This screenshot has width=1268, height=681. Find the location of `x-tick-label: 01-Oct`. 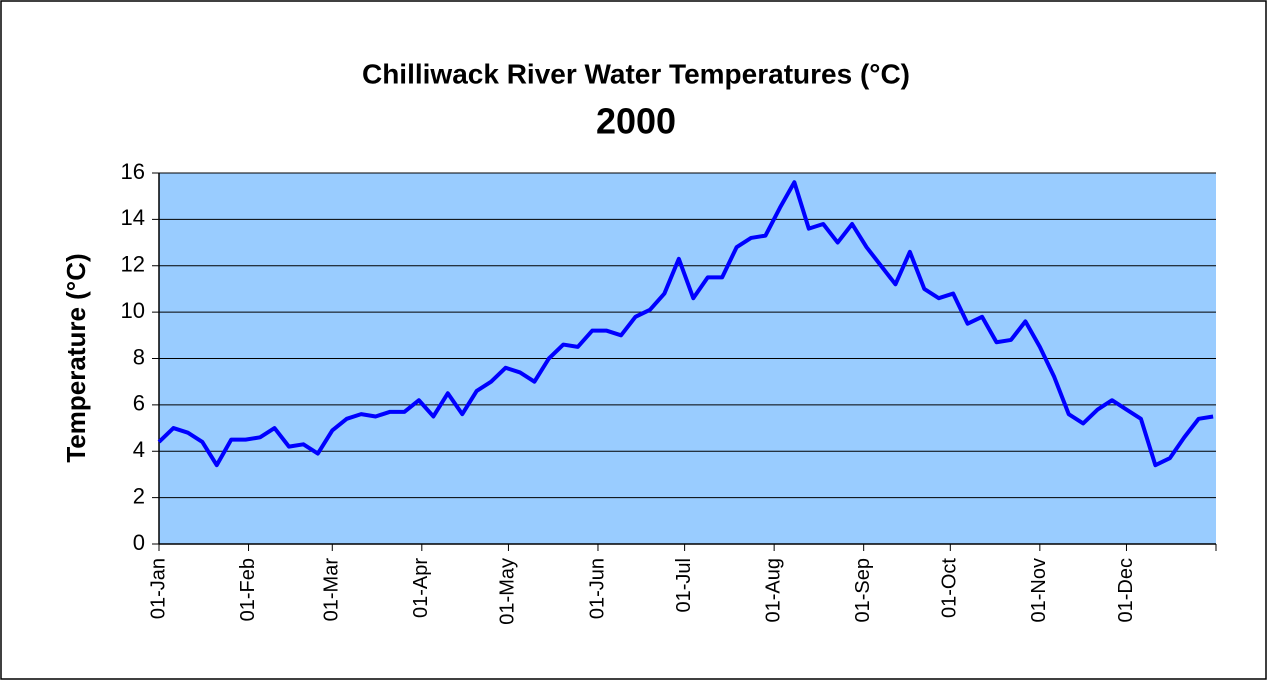

x-tick-label: 01-Oct is located at coordinates (950, 588).